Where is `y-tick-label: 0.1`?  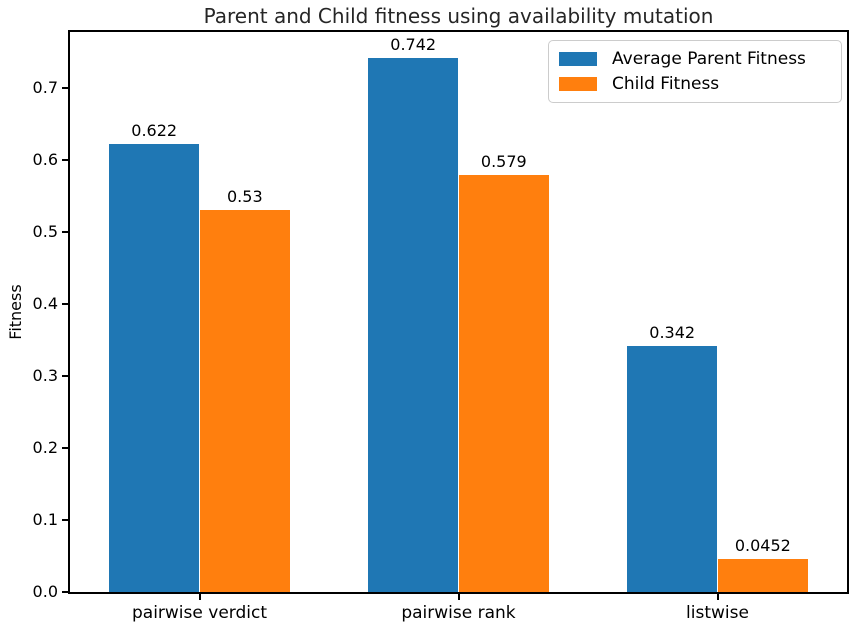 y-tick-label: 0.1 is located at coordinates (45, 519).